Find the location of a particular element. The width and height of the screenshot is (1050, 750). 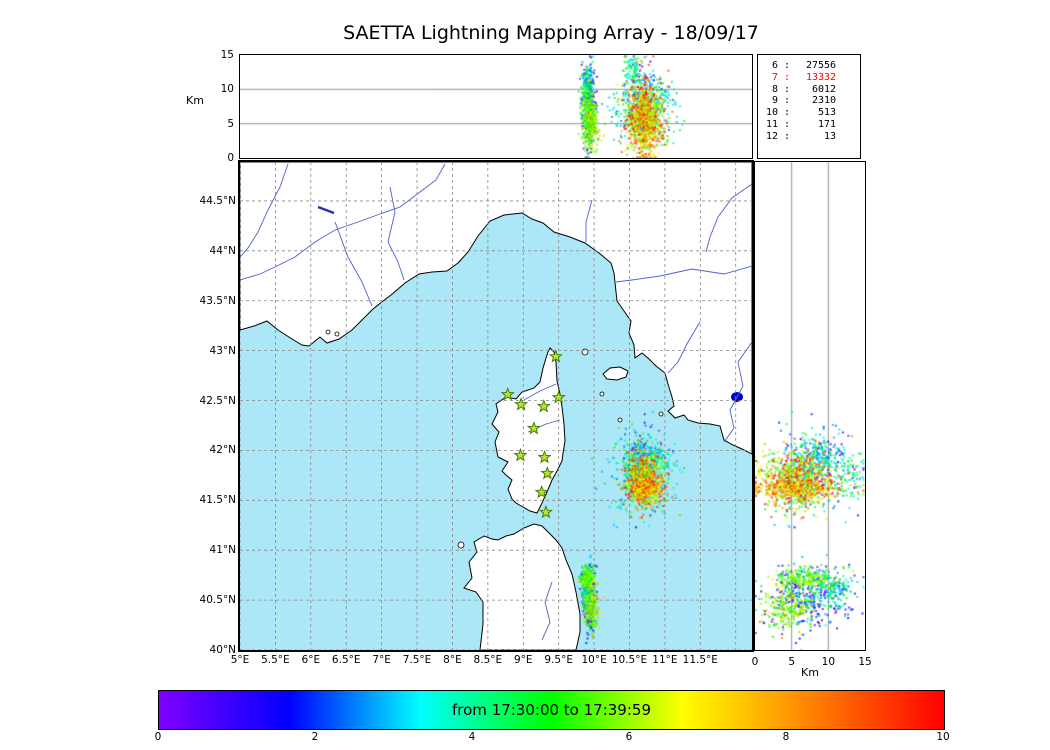

colorbar-tick-label: 2 is located at coordinates (315, 737).